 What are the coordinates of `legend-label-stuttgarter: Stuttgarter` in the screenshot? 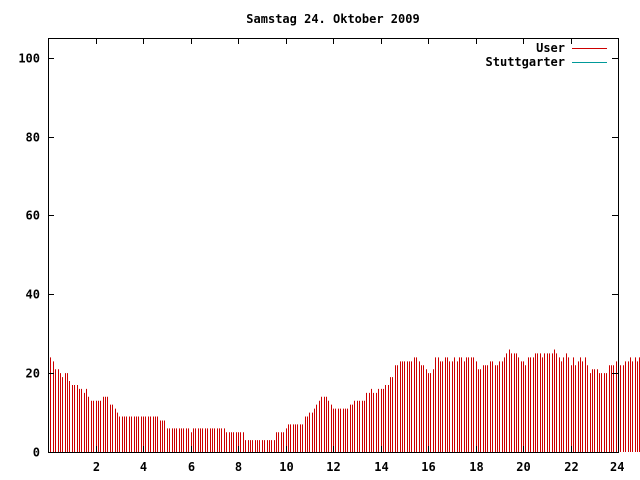 It's located at (525, 62).